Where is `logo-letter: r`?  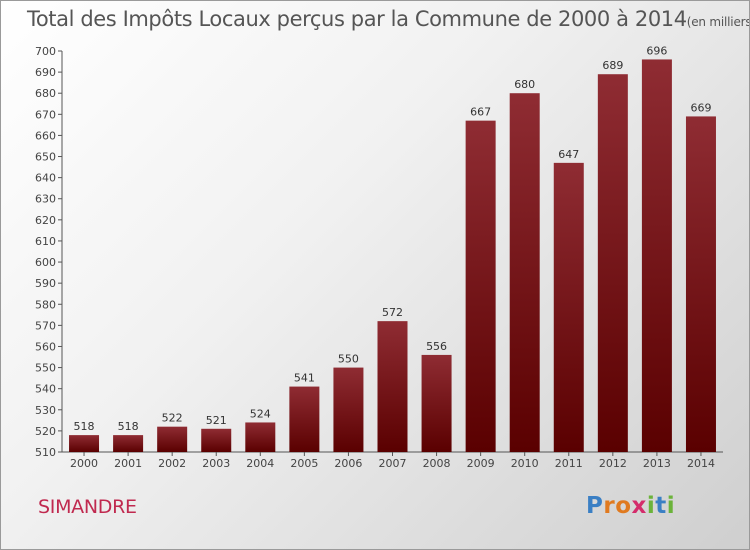 logo-letter: r is located at coordinates (609, 506).